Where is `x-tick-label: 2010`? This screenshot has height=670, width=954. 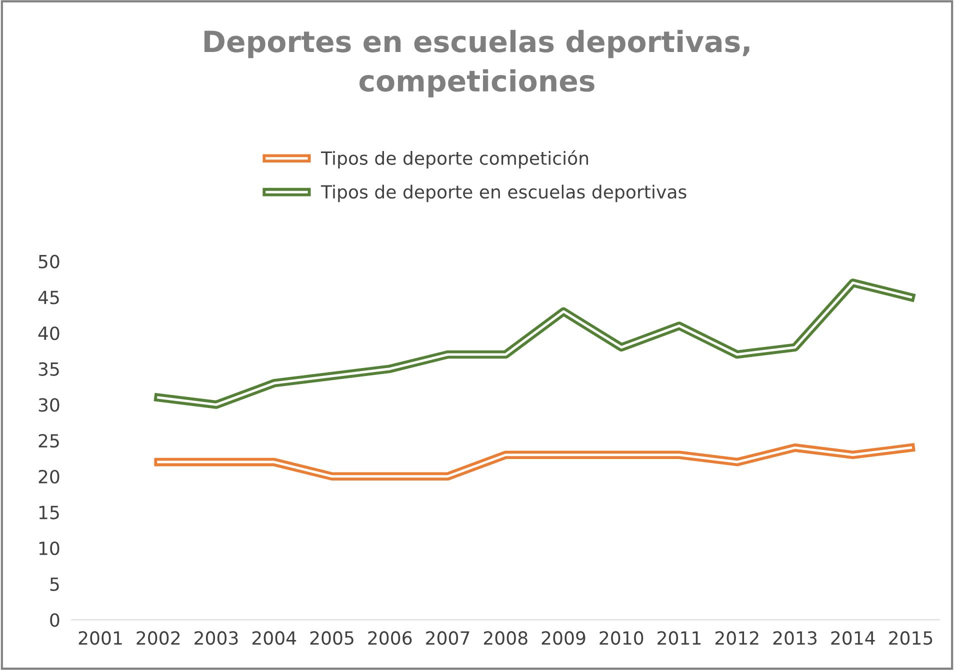 x-tick-label: 2010 is located at coordinates (622, 638).